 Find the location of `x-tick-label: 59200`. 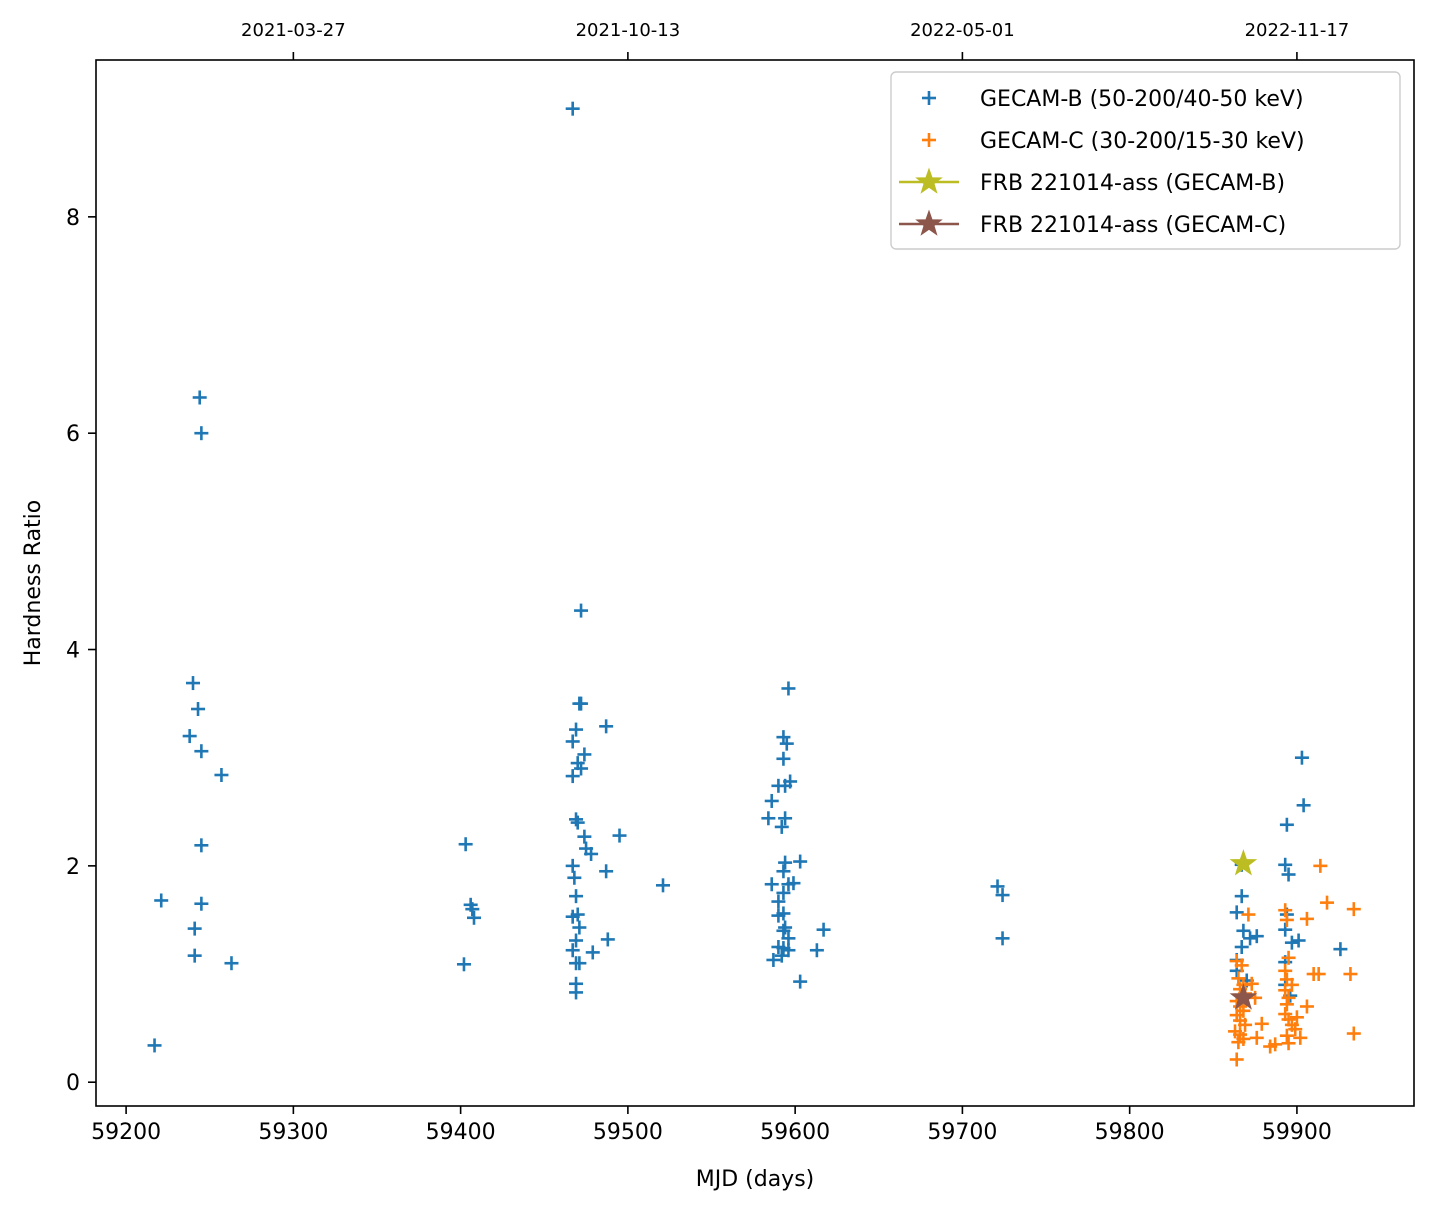

x-tick-label: 59200 is located at coordinates (126, 1132).